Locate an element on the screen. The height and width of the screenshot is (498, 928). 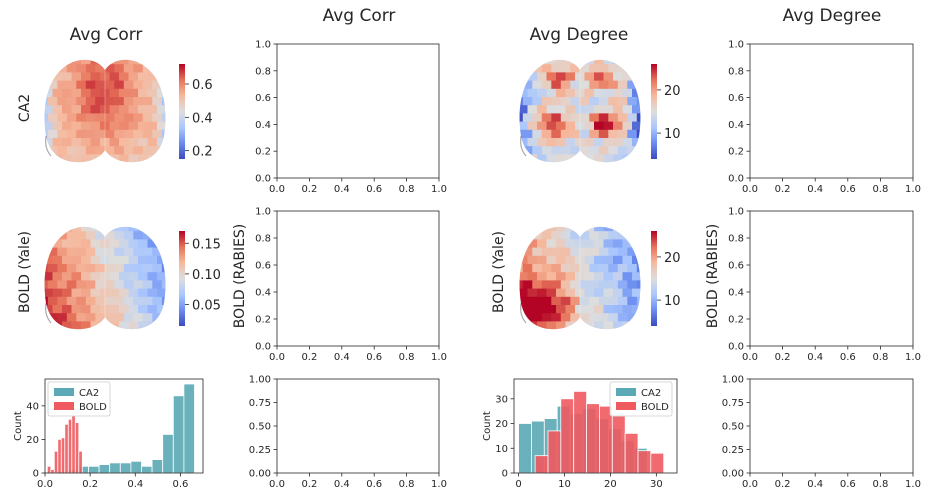
y-tick-label: 0.50 is located at coordinates (733, 427).